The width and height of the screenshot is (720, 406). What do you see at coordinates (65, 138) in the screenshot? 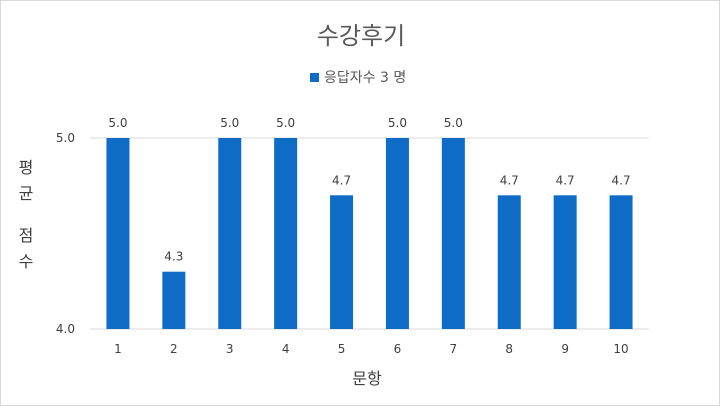
I see `y-tick-label: 5.0` at bounding box center [65, 138].